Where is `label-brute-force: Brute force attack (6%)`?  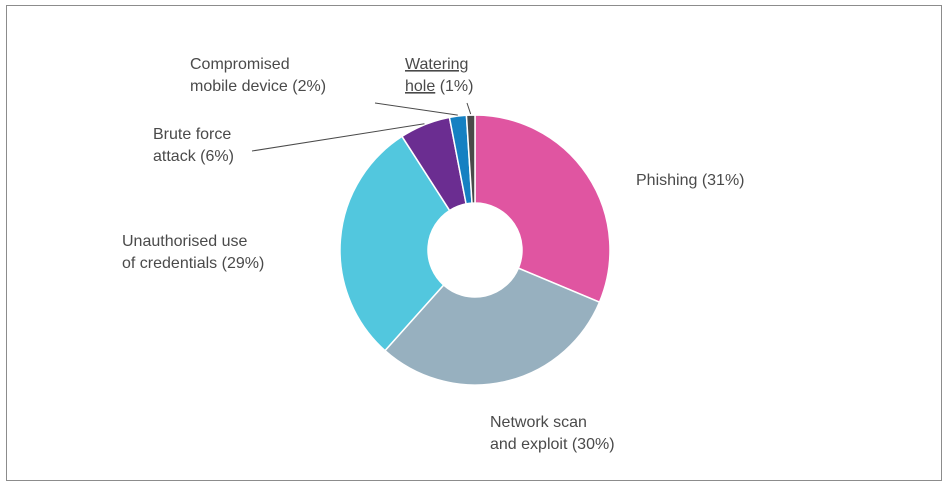
label-brute-force: Brute force attack (6%) is located at coordinates (194, 145).